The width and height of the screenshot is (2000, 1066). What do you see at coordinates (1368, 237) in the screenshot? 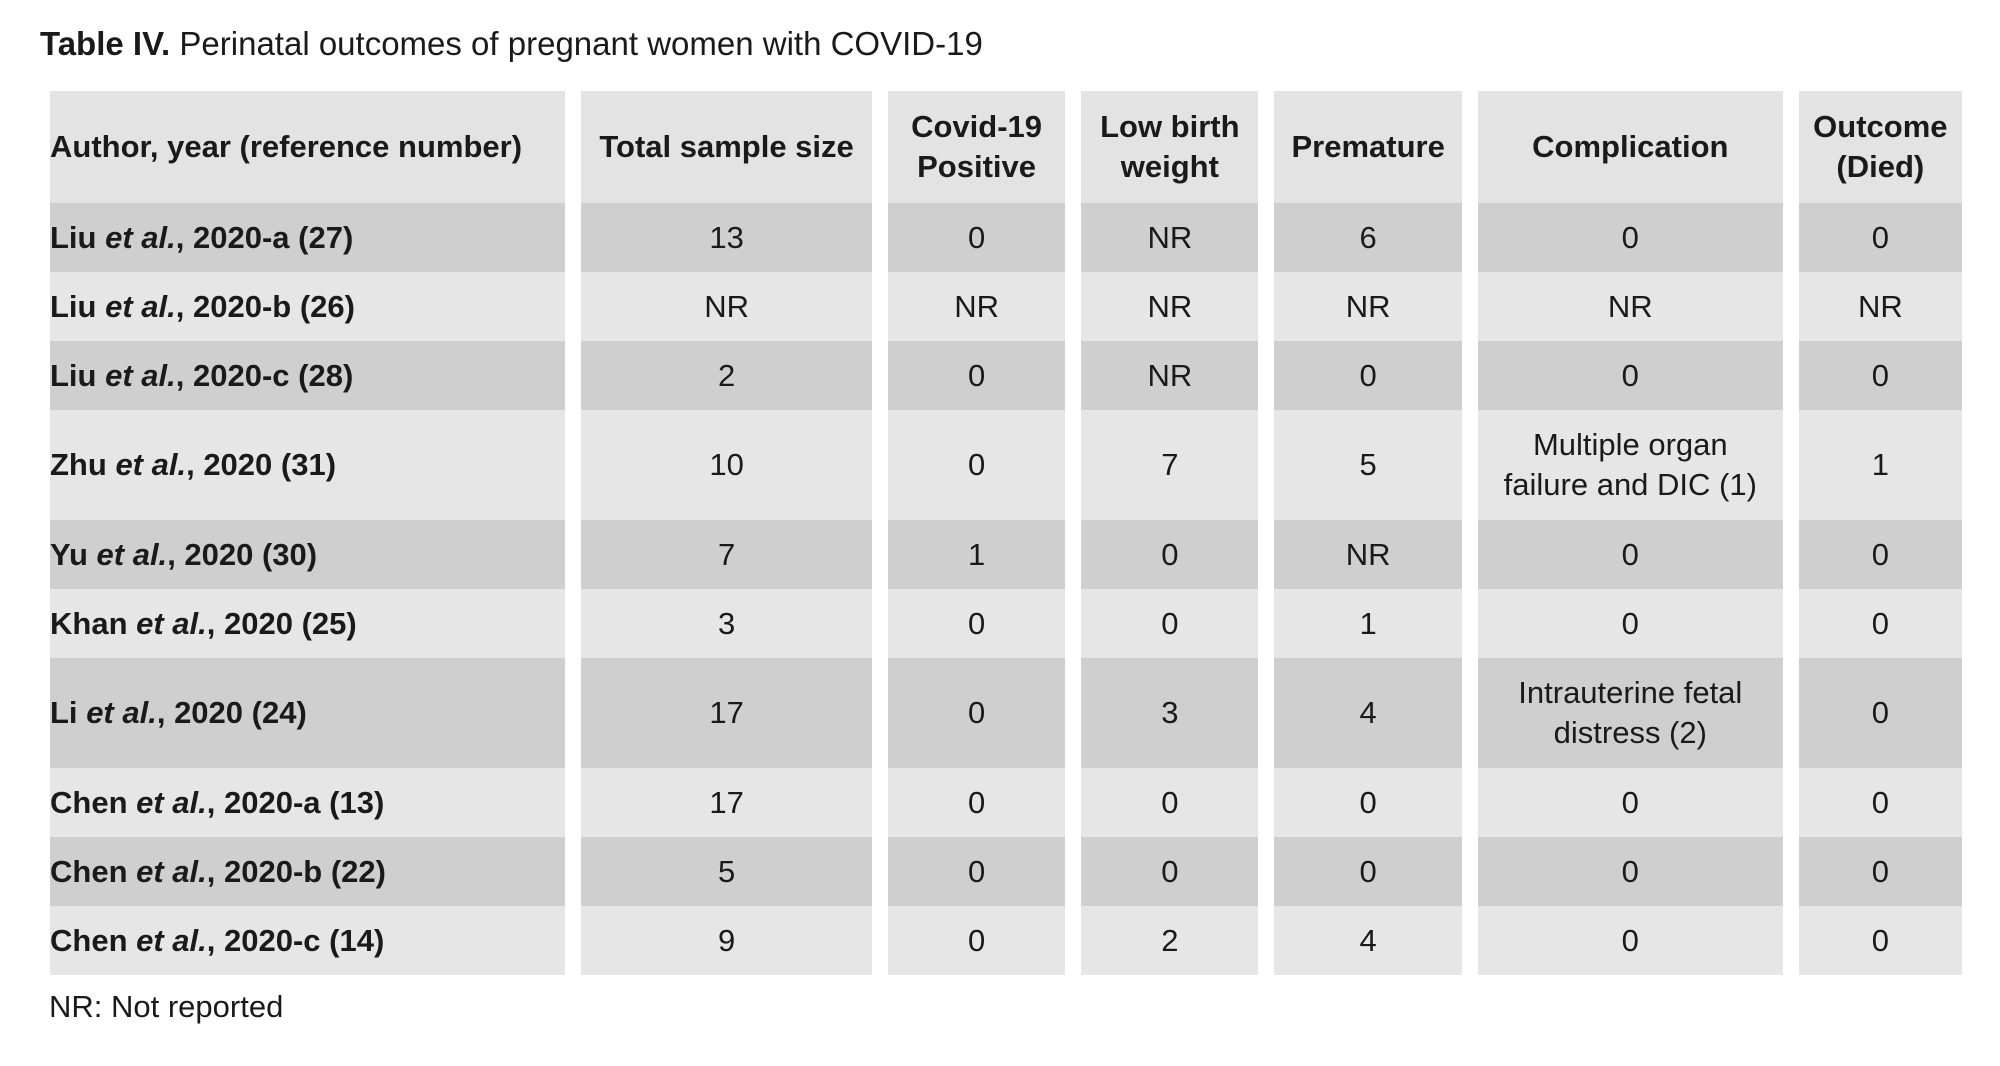
I see `cell-premature: 6` at bounding box center [1368, 237].